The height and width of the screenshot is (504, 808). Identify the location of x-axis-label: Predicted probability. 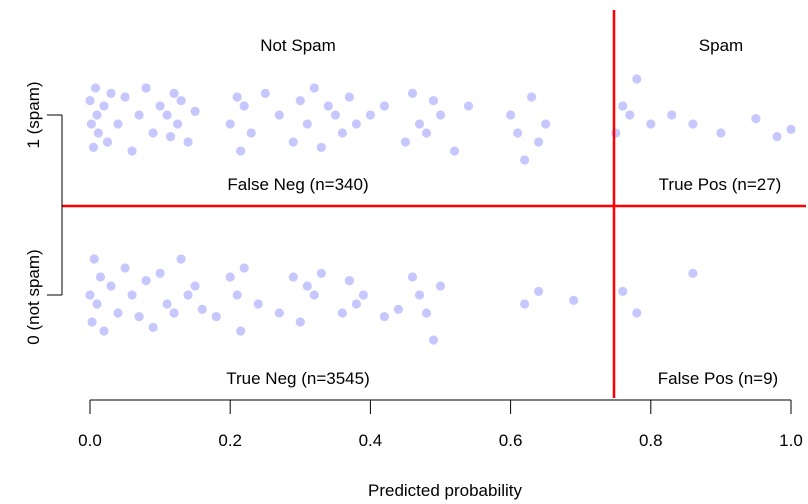
(445, 490).